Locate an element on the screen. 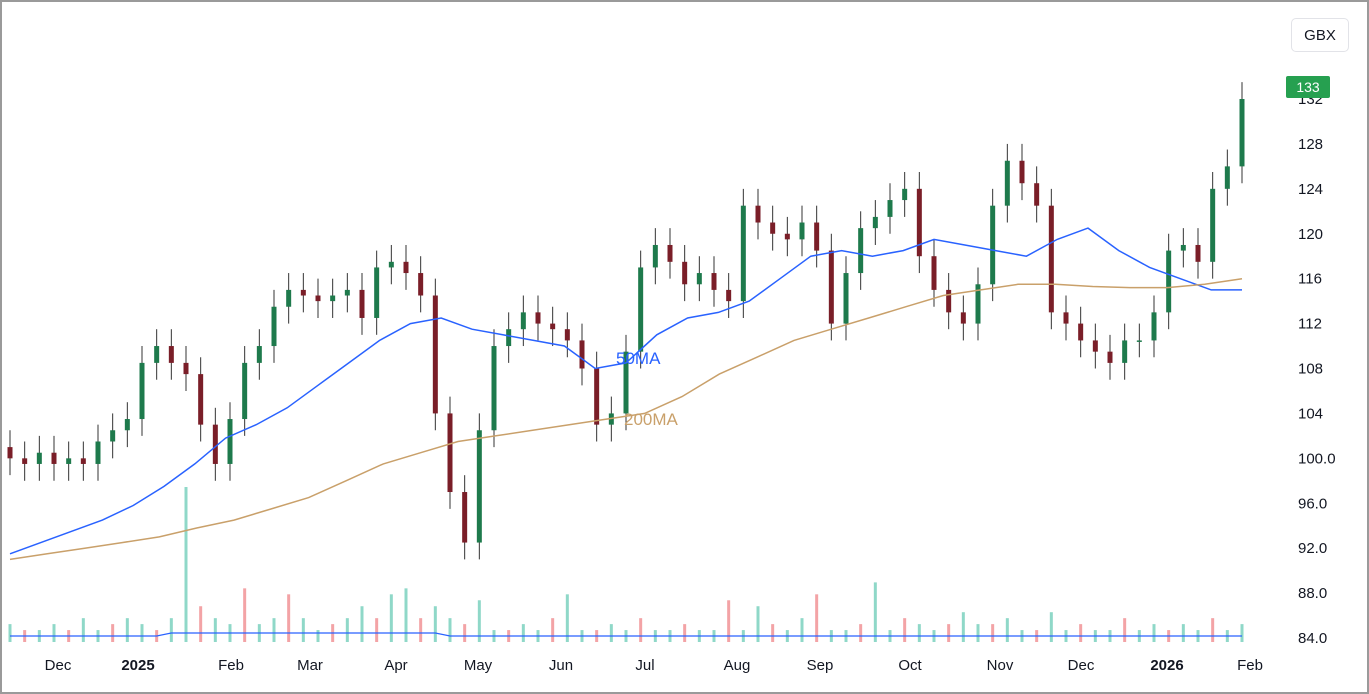 The width and height of the screenshot is (1369, 694). x-tick-label: Sep is located at coordinates (820, 665).